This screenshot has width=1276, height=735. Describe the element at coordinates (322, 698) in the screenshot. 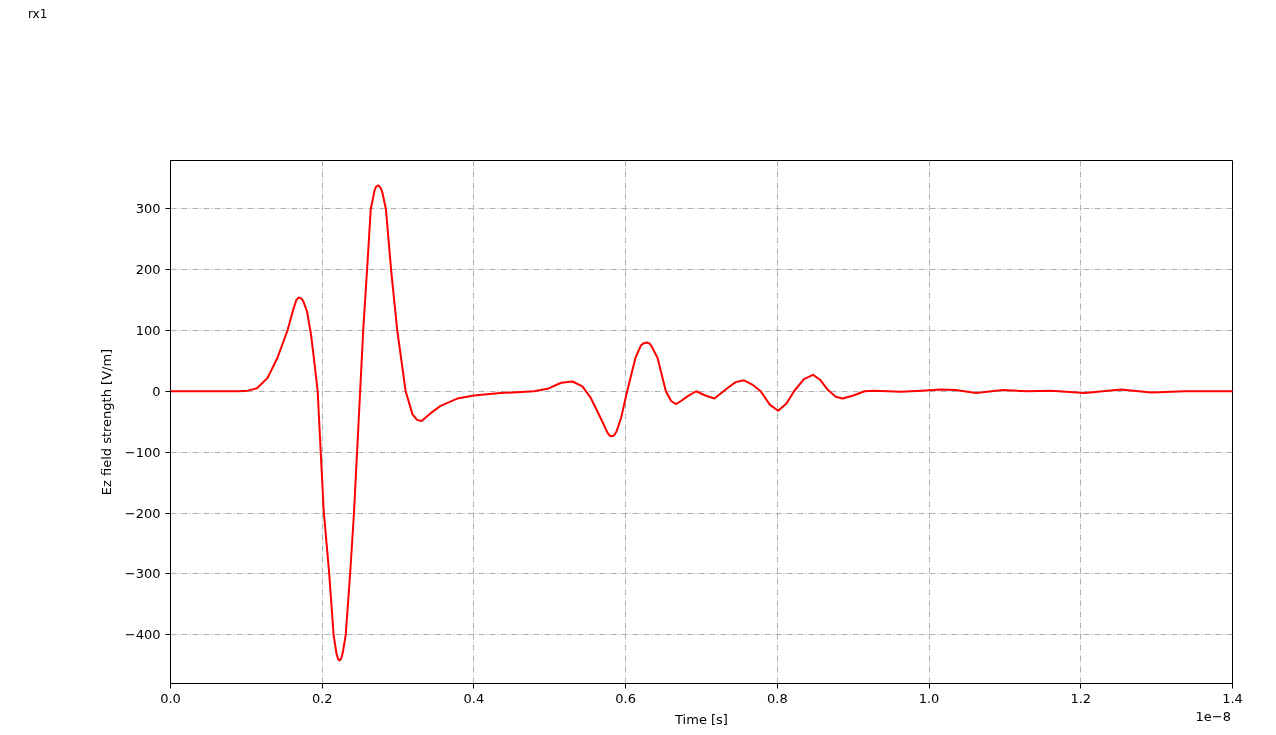

I see `x-tick-label: 0.2` at that location.